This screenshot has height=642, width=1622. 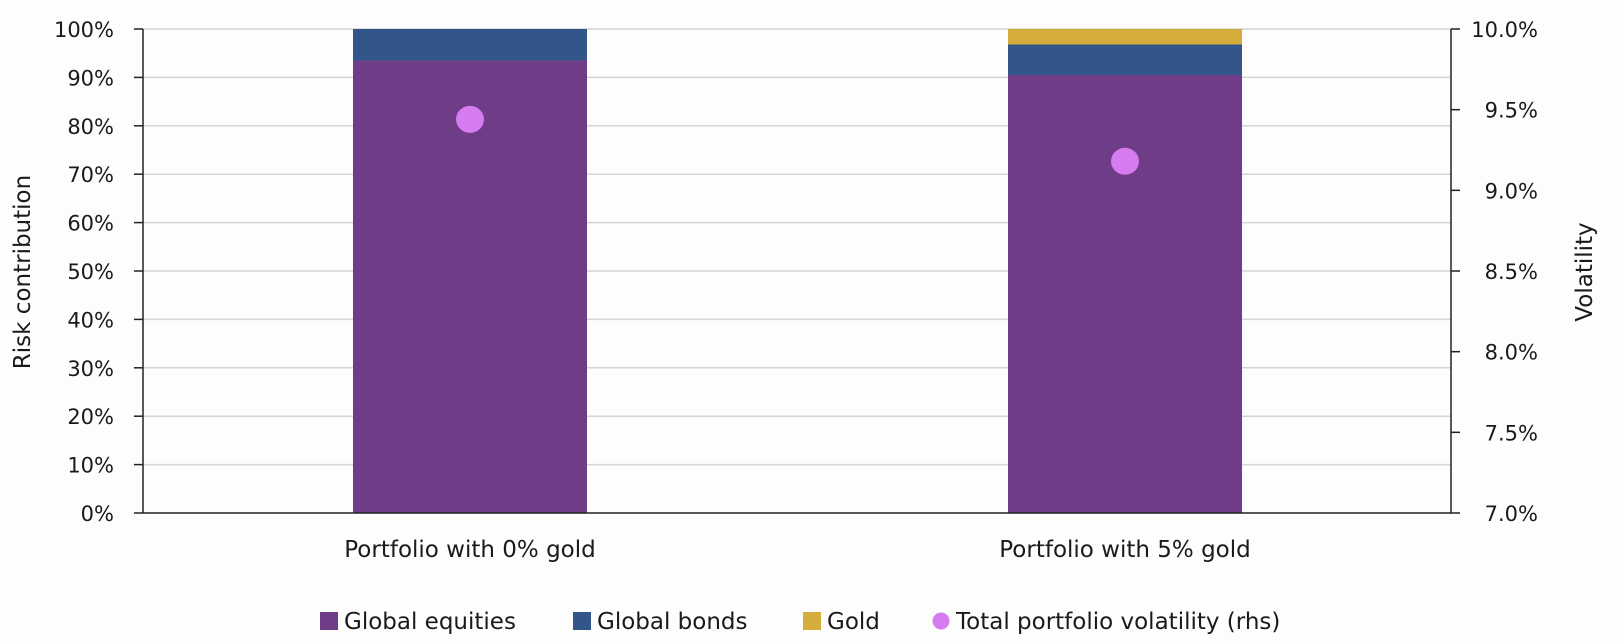 I want to click on legend-label-global-bonds: Global bonds, so click(x=672, y=622).